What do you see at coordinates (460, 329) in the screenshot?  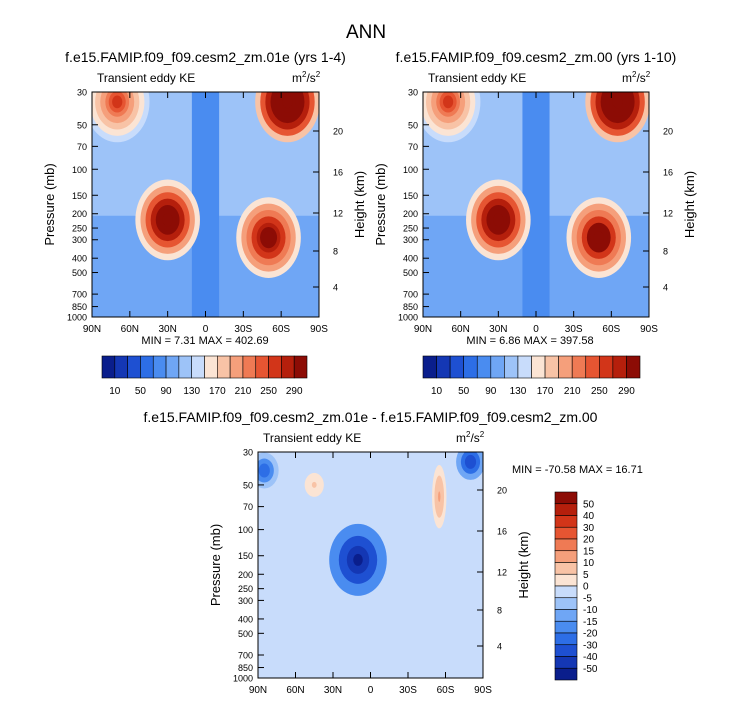 I see `x-tick-label: 60N` at bounding box center [460, 329].